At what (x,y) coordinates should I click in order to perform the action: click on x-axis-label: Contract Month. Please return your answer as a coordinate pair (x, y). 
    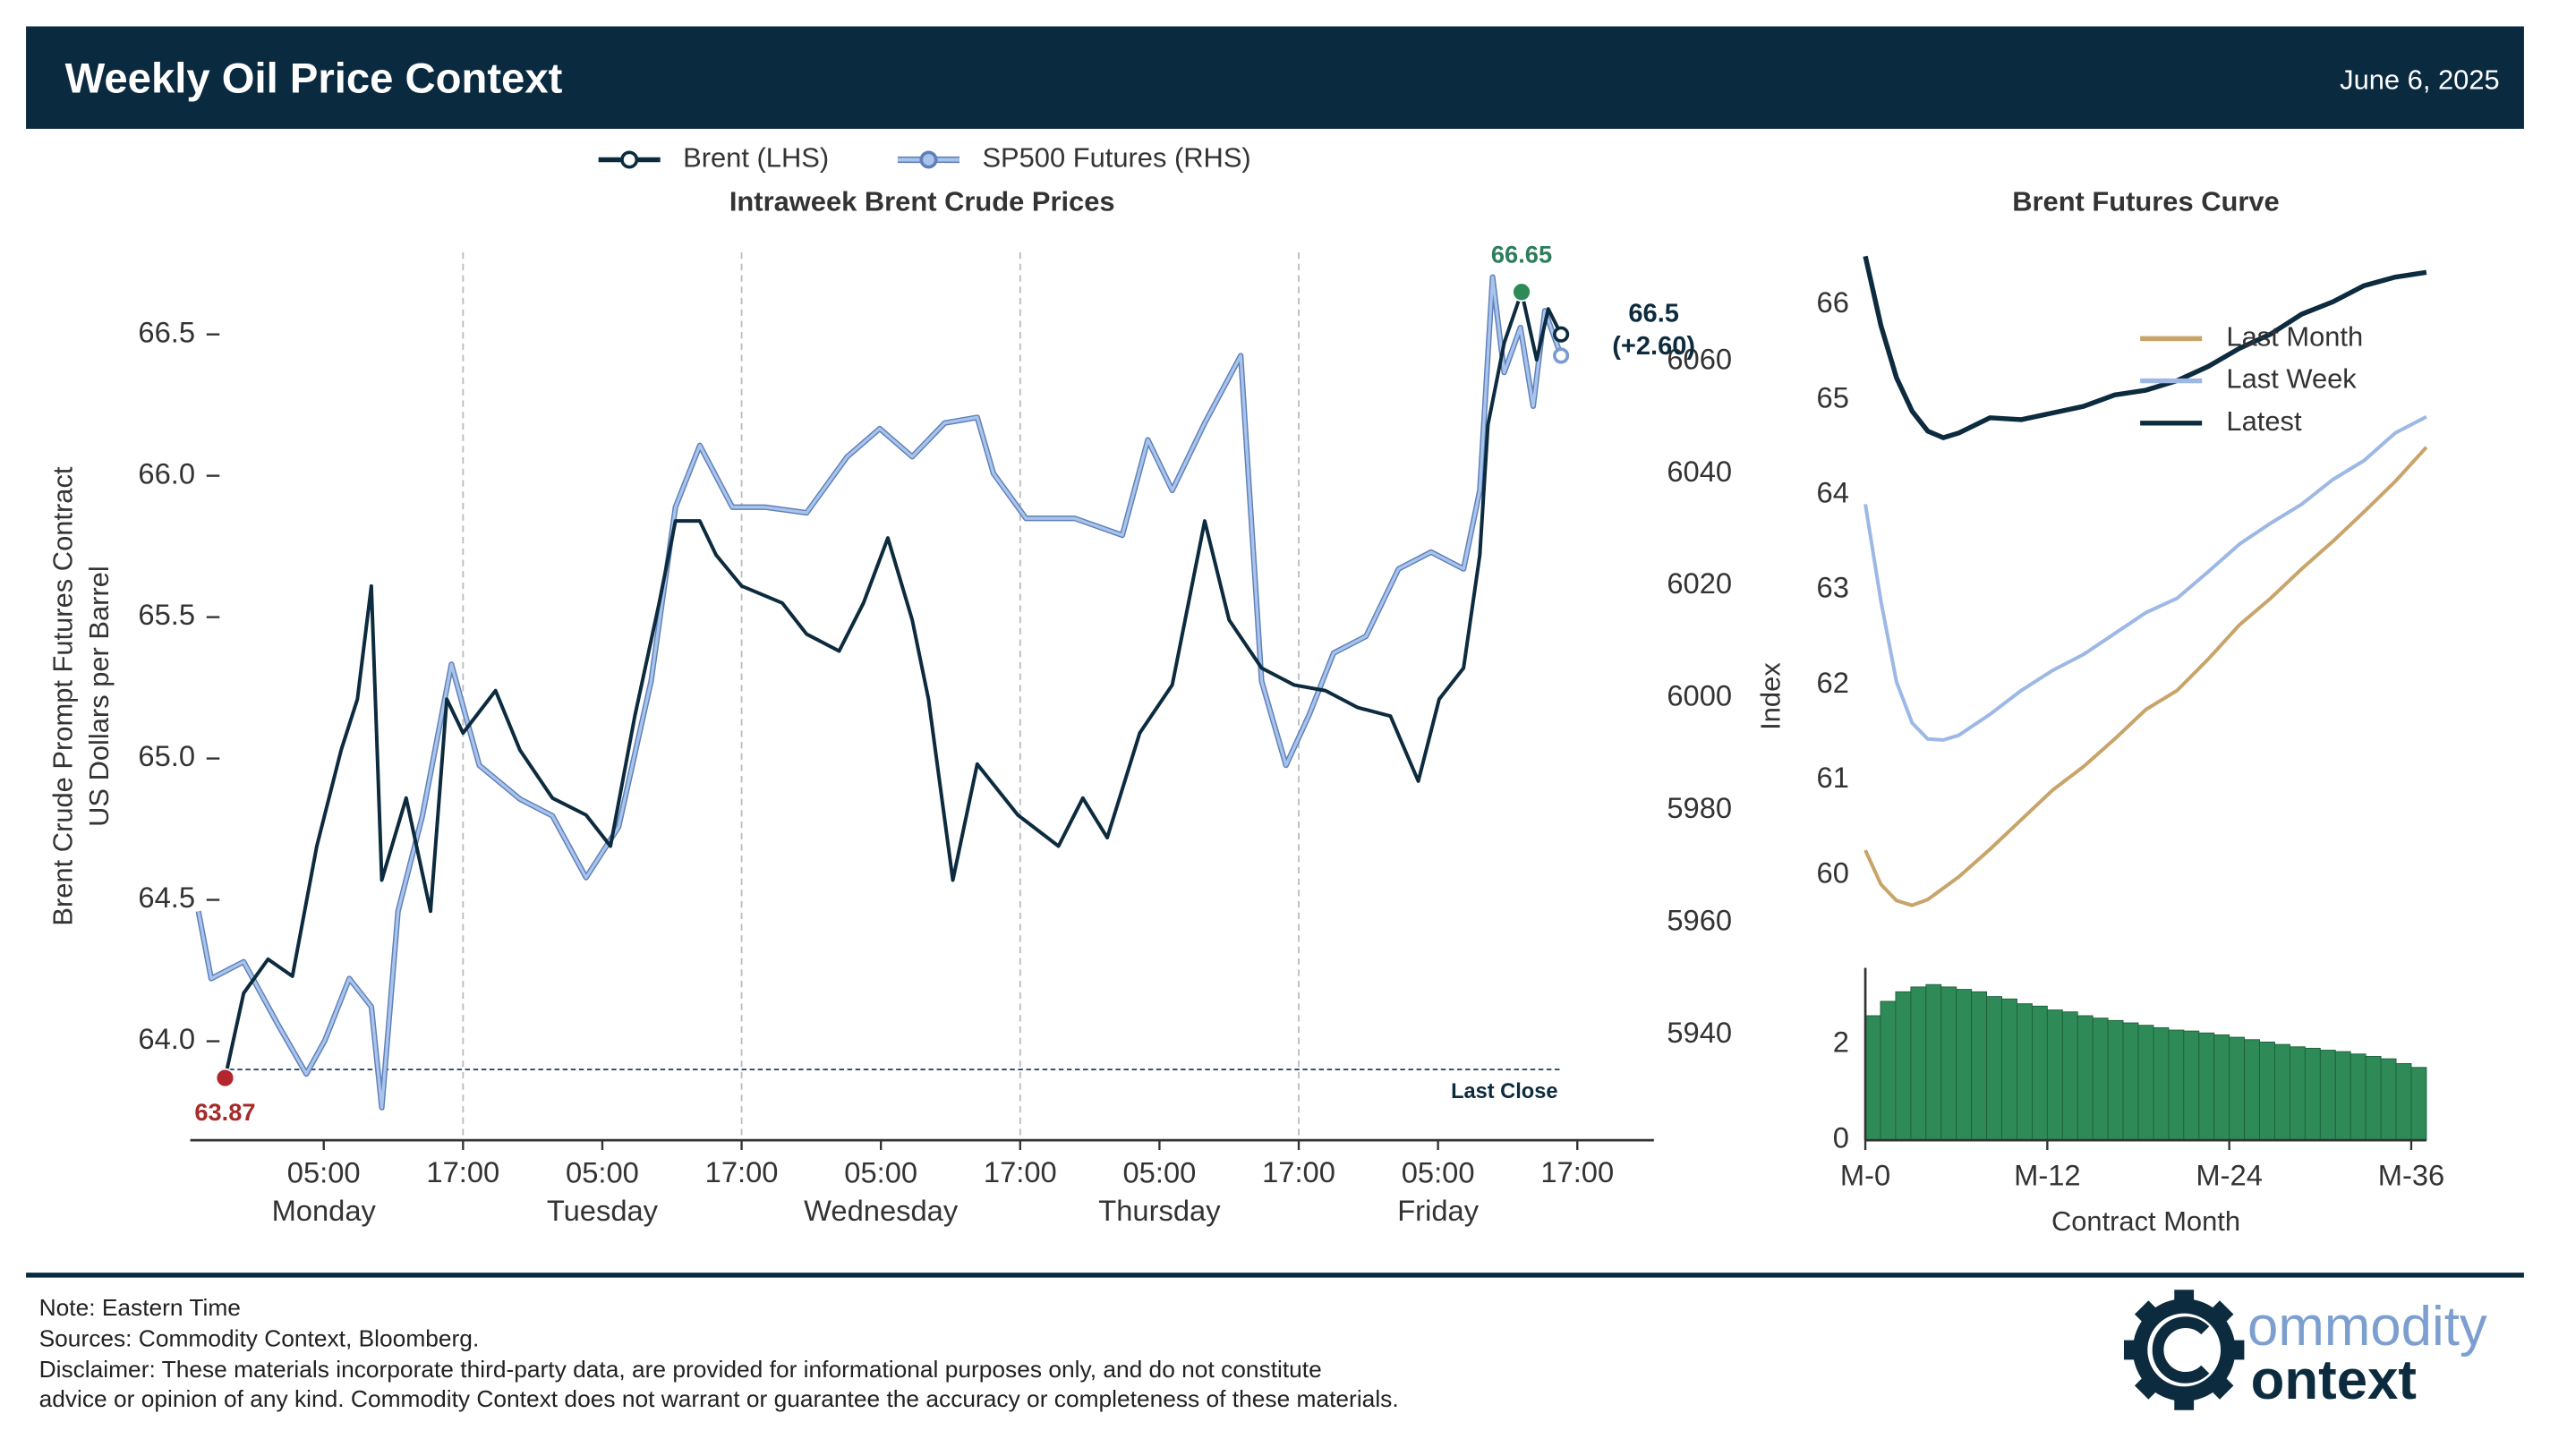
    Looking at the image, I should click on (2145, 1221).